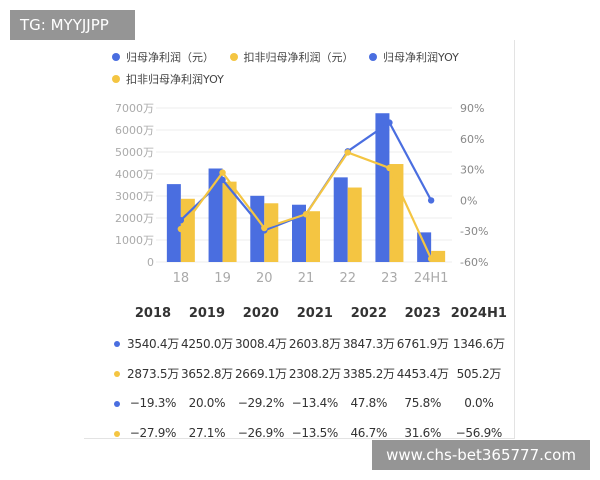 The width and height of the screenshot is (600, 480). Describe the element at coordinates (207, 433) in the screenshot. I see `table-cell: 27.1%` at that location.